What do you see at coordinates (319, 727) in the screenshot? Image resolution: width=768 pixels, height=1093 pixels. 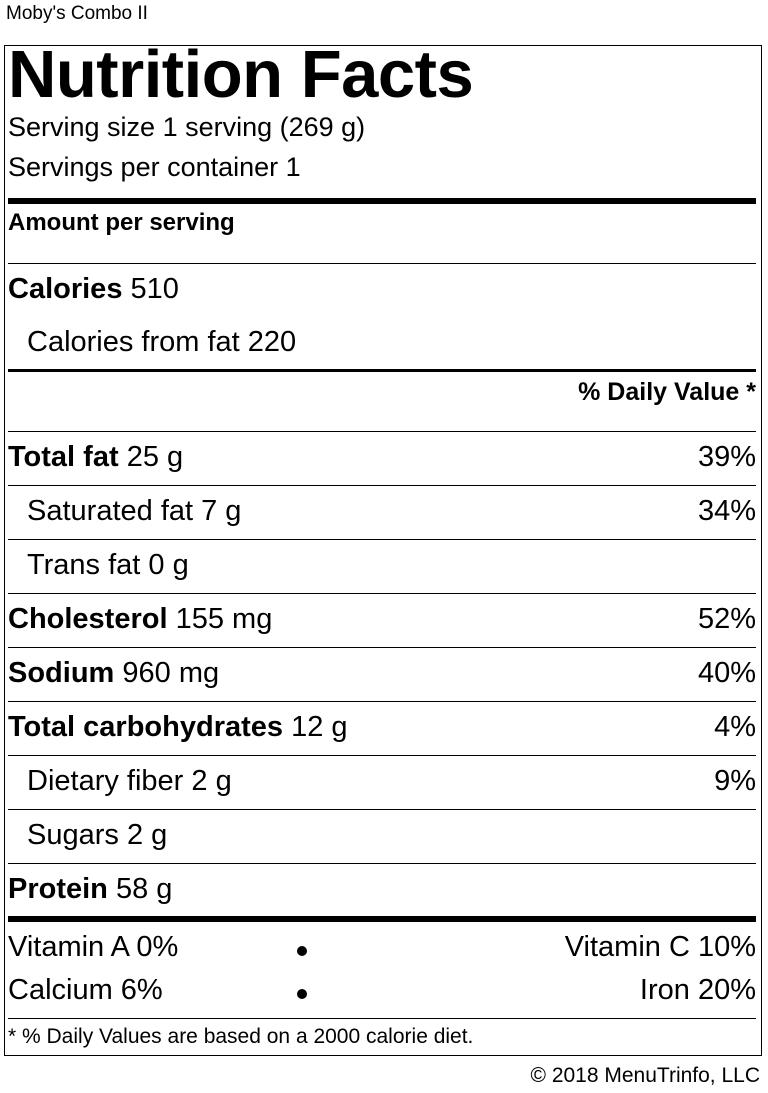 I see `nutrient-amount: 12 g` at bounding box center [319, 727].